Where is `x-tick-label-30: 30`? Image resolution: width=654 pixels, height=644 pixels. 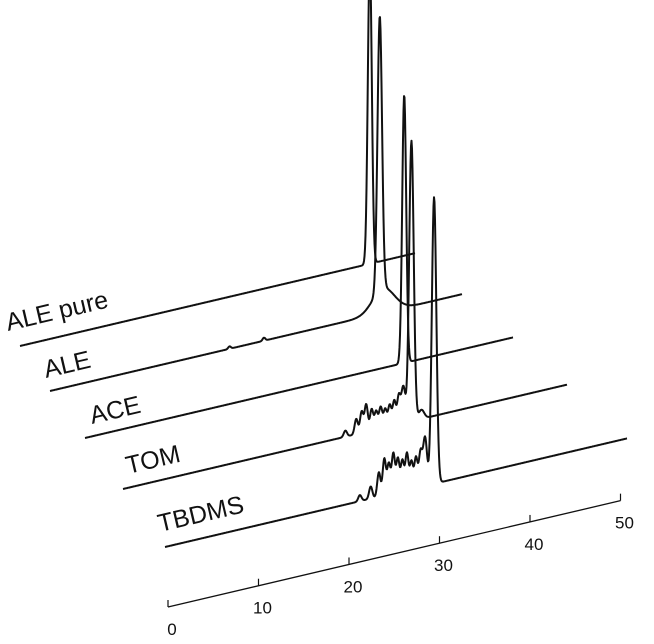 x-tick-label-30: 30 is located at coordinates (443, 565).